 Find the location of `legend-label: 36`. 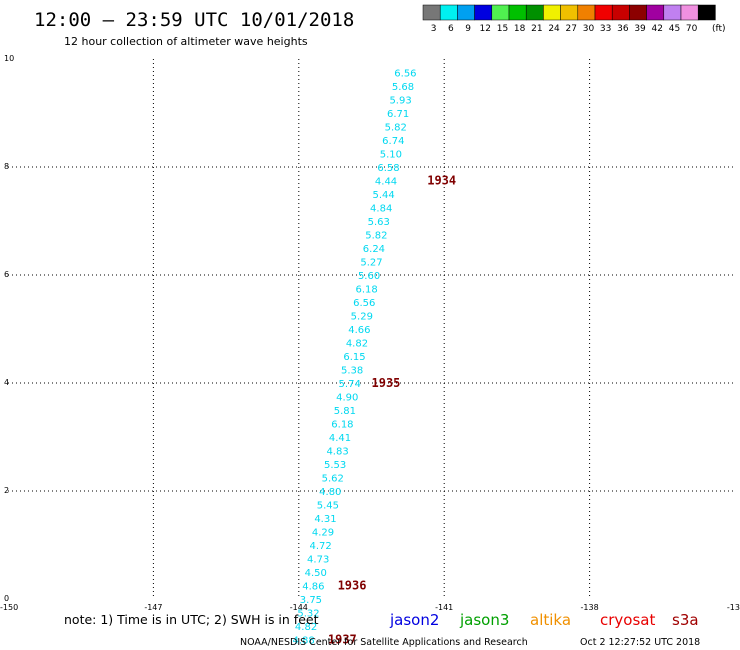

legend-label: 36 is located at coordinates (623, 29).